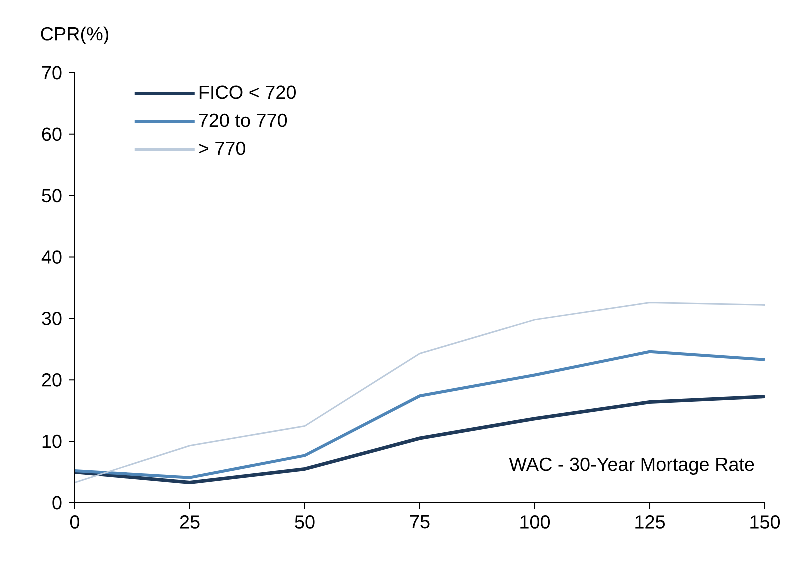 The width and height of the screenshot is (798, 562). Describe the element at coordinates (222, 149) in the screenshot. I see `legend-label: > 770` at that location.